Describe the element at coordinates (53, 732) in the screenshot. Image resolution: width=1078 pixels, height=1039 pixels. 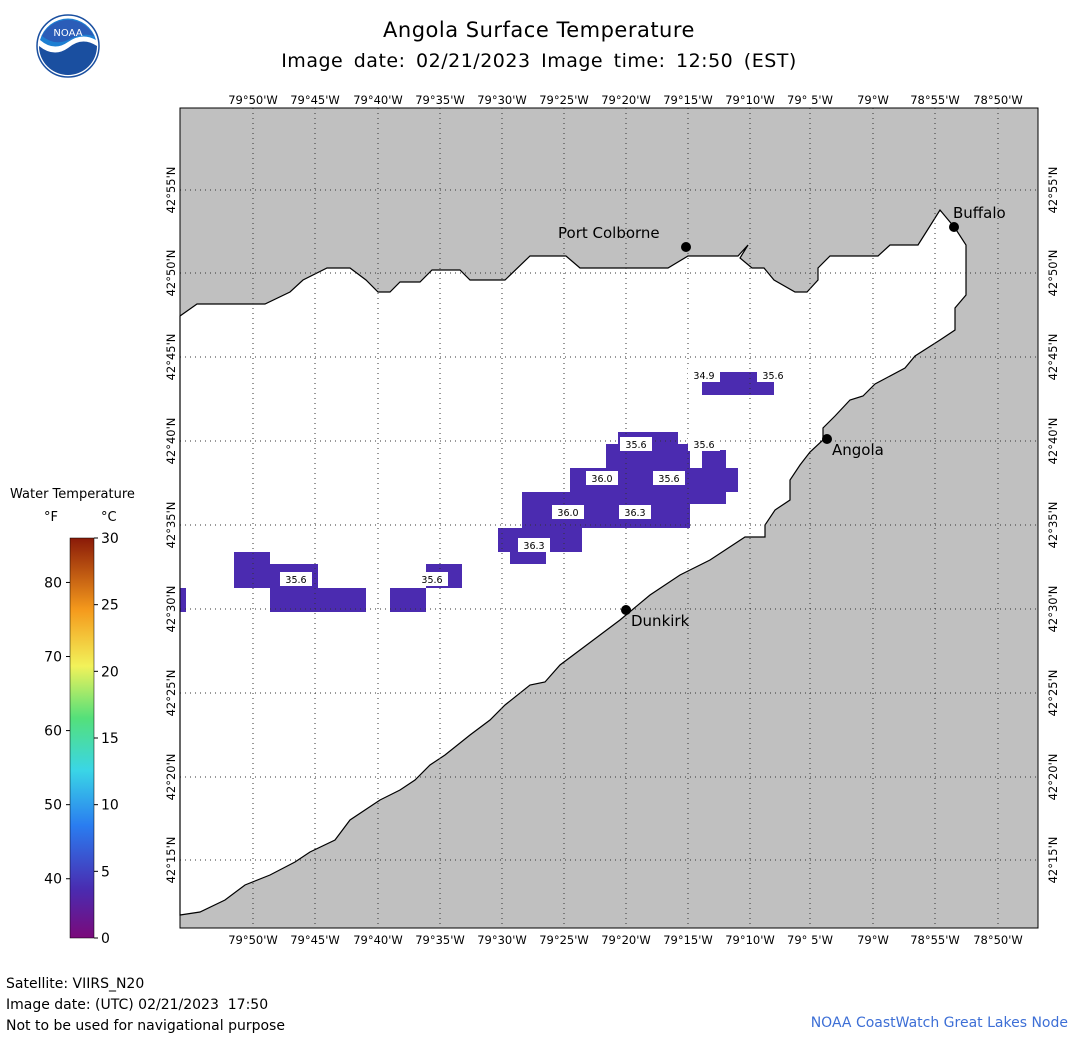
I see `legend-tick-f-label: 60` at that location.